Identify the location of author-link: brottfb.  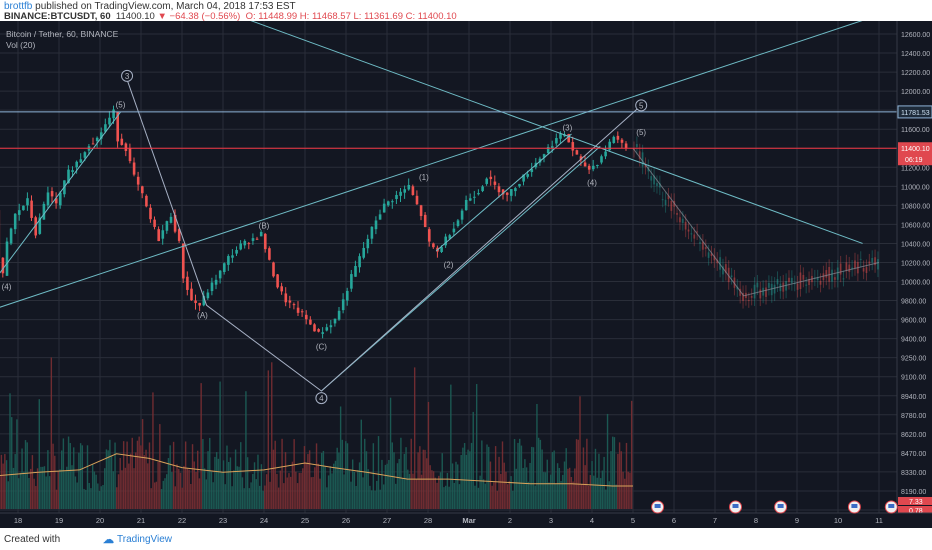
(18, 6).